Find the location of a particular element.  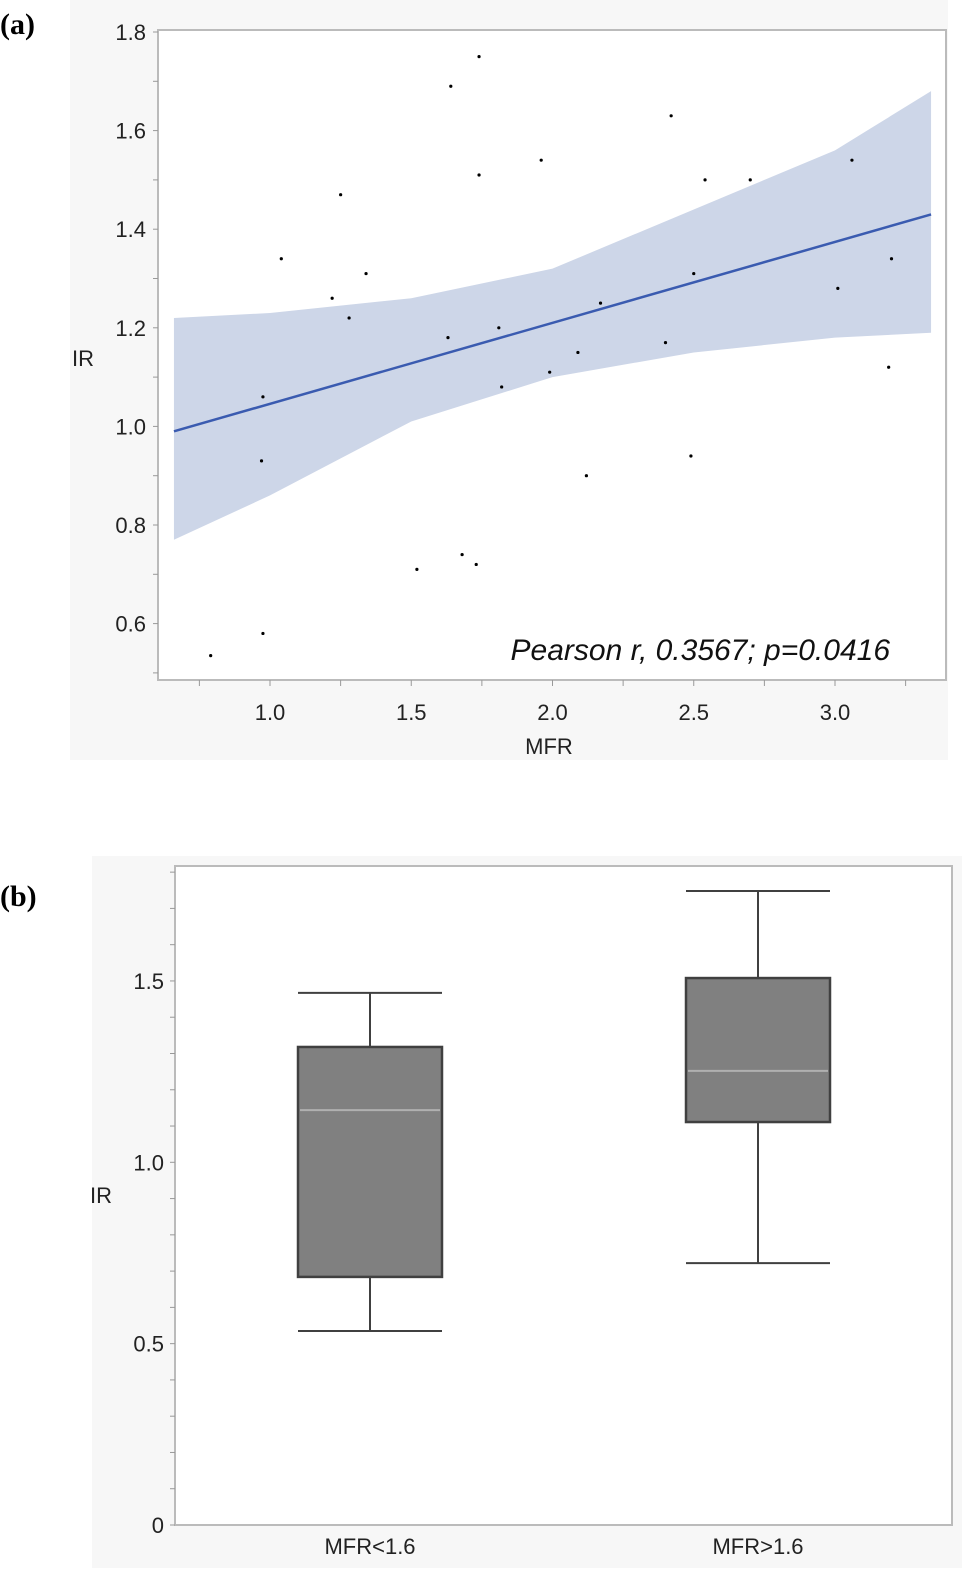

y-tick-label: 1.6 is located at coordinates (130, 131).